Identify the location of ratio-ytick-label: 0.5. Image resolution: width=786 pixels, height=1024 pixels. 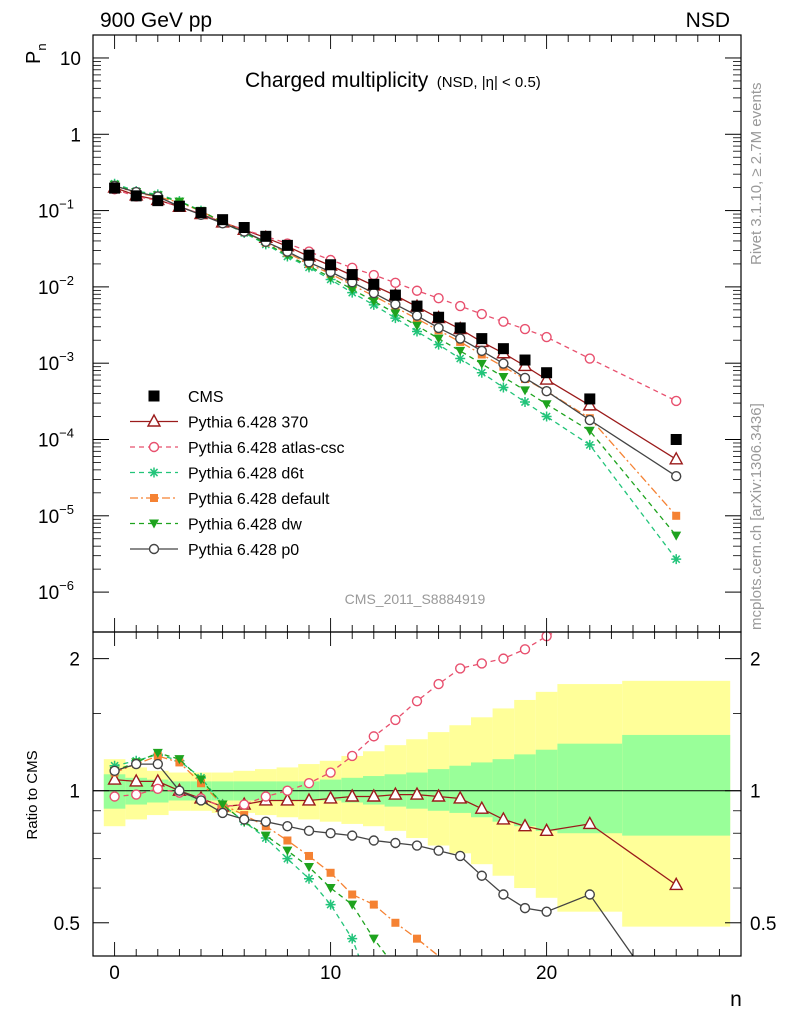
(67, 924).